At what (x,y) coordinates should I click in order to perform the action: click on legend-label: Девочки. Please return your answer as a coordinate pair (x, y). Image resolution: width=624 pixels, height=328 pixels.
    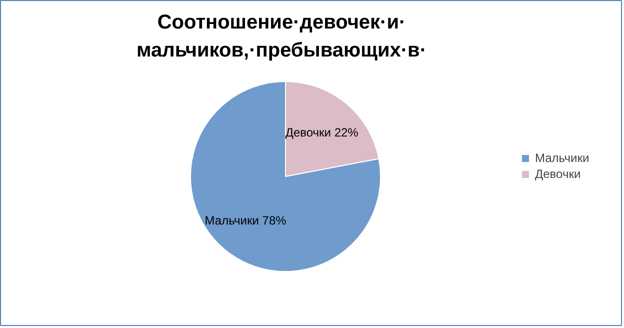
    Looking at the image, I should click on (558, 174).